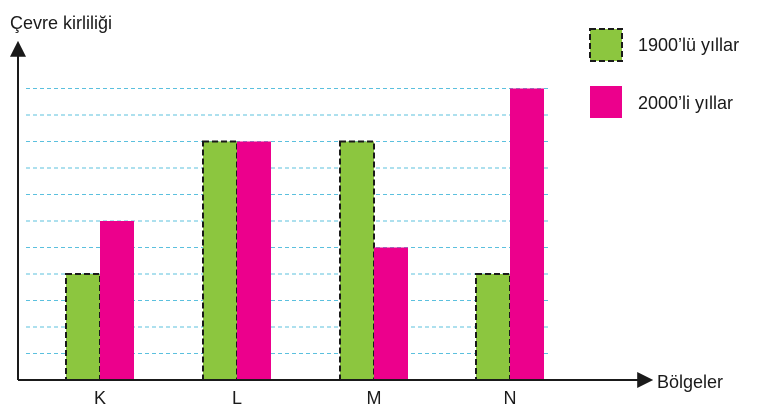 The height and width of the screenshot is (412, 778). Describe the element at coordinates (688, 45) in the screenshot. I see `legend-label-1900: 1900’lü yıllar` at that location.